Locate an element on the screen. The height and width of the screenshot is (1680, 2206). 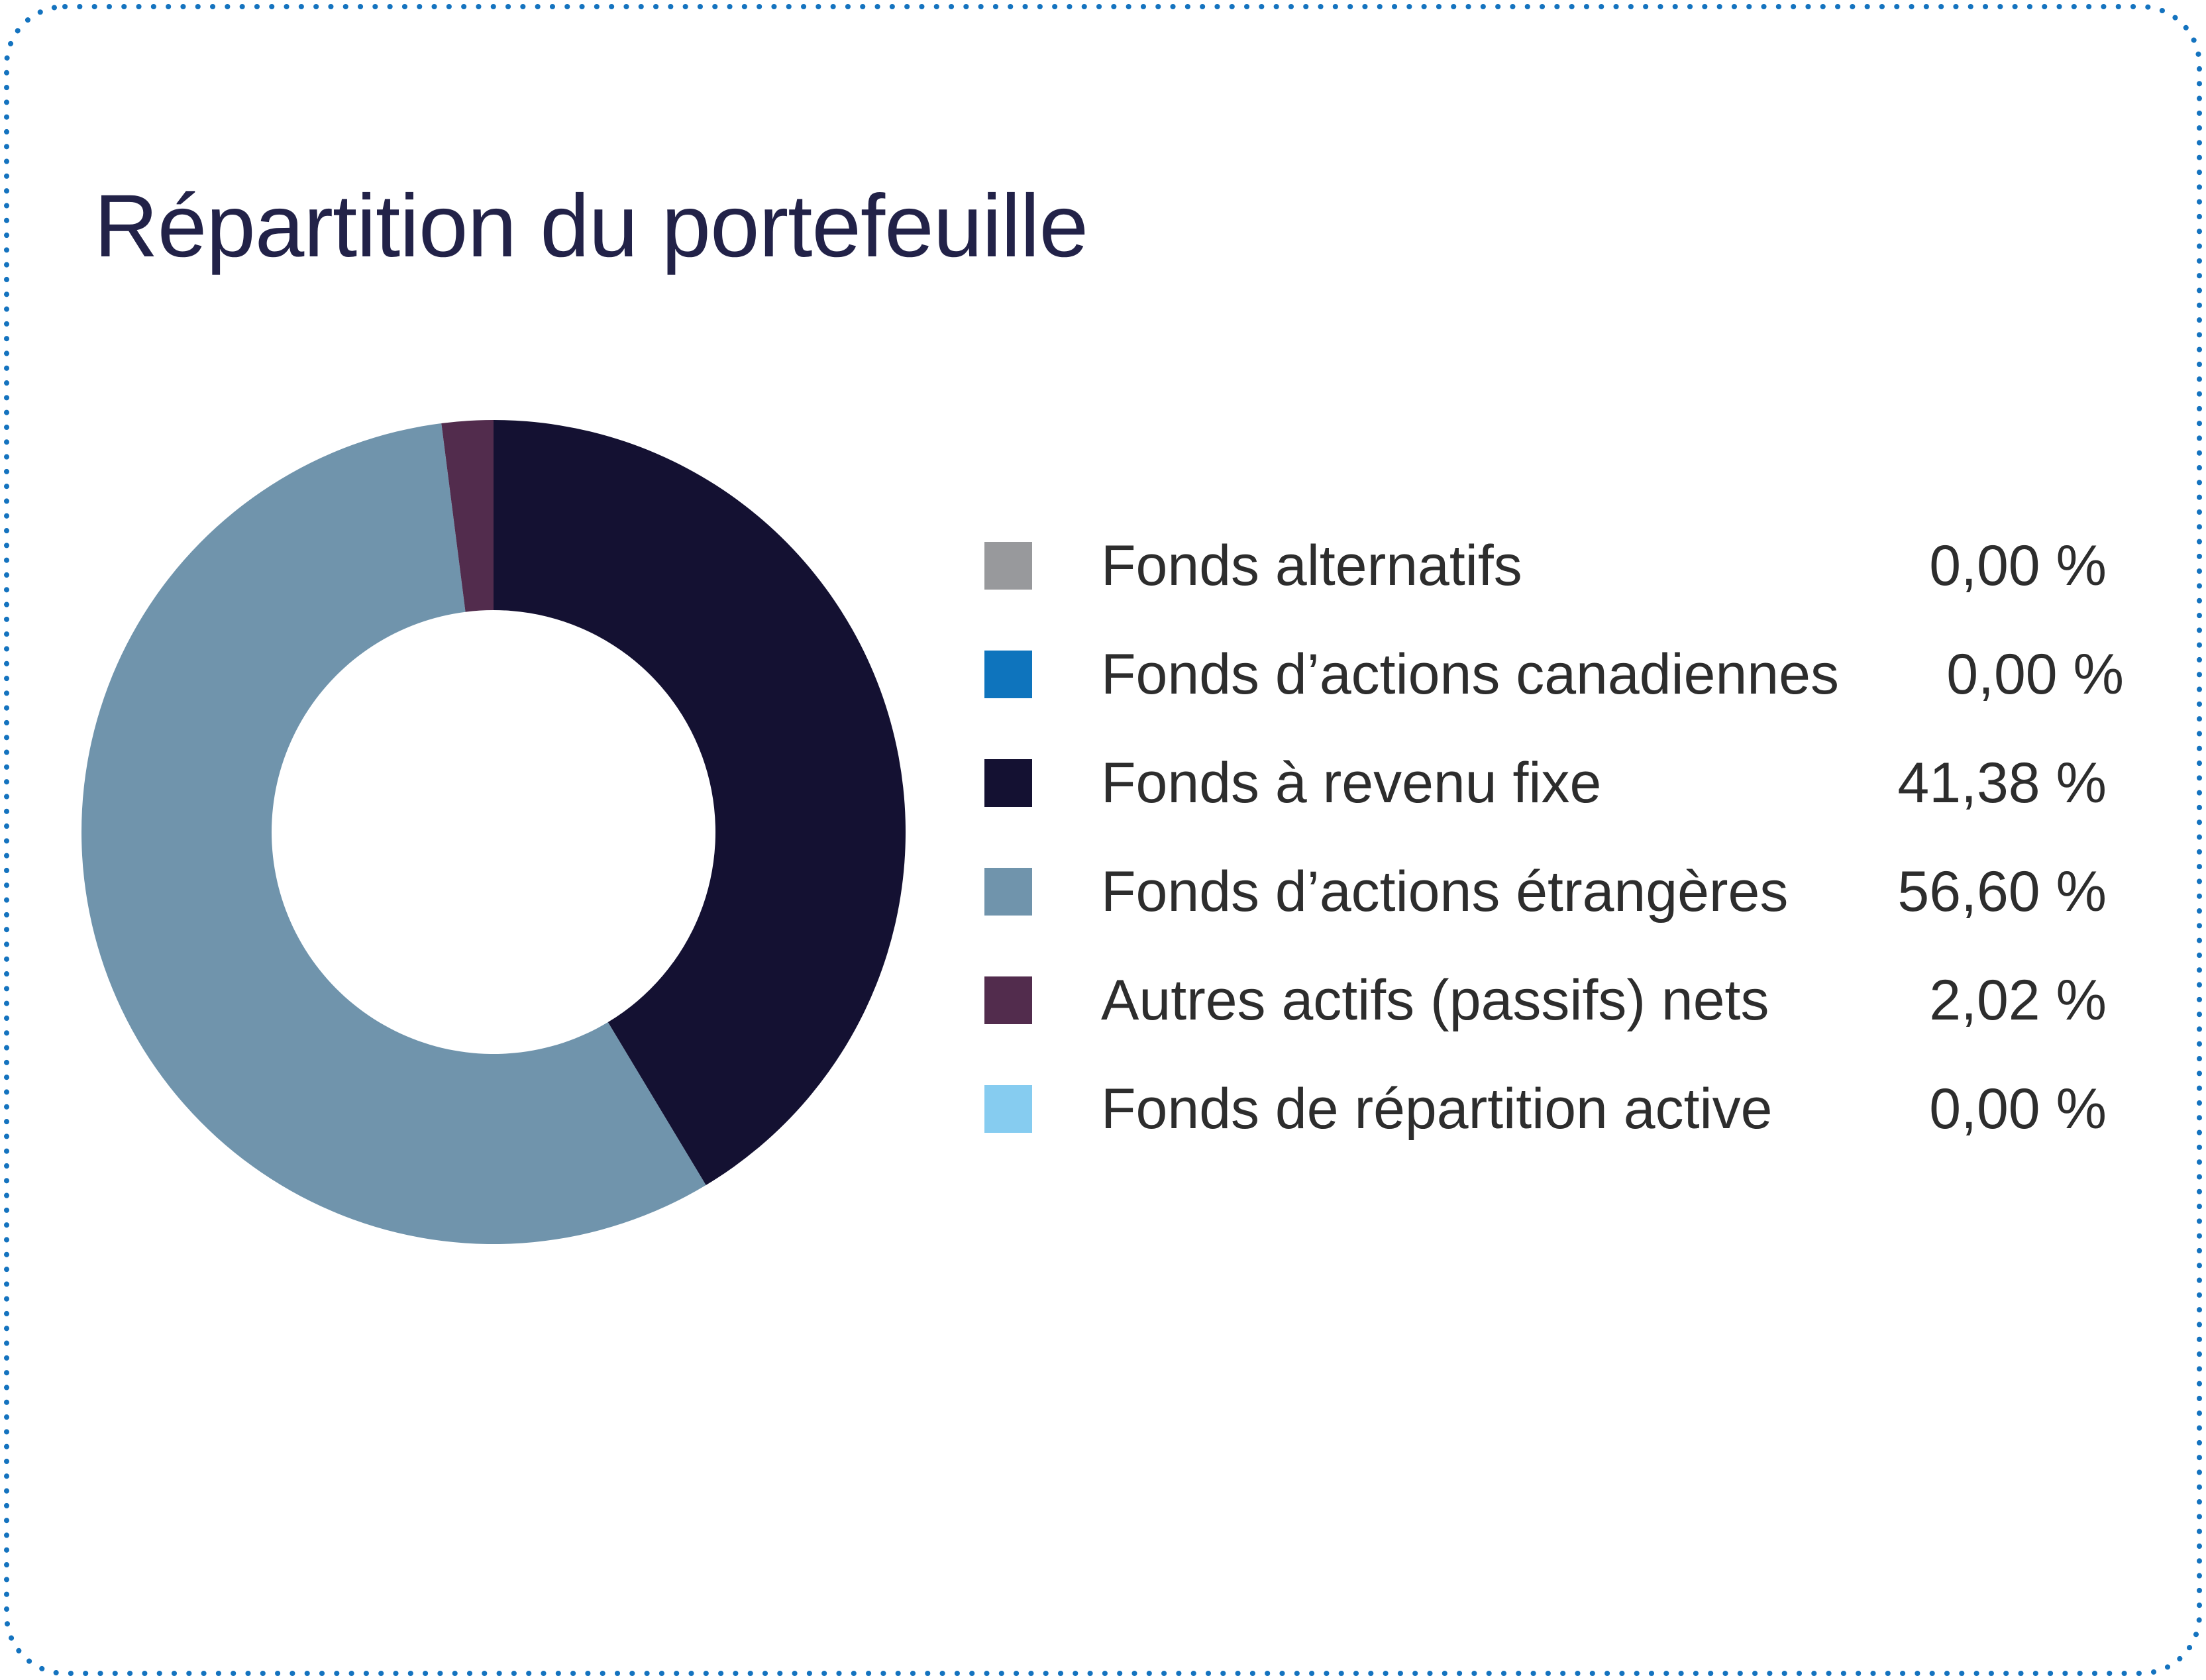
legend-row: Fonds alternatifs 0,00 % is located at coordinates (1545, 566).